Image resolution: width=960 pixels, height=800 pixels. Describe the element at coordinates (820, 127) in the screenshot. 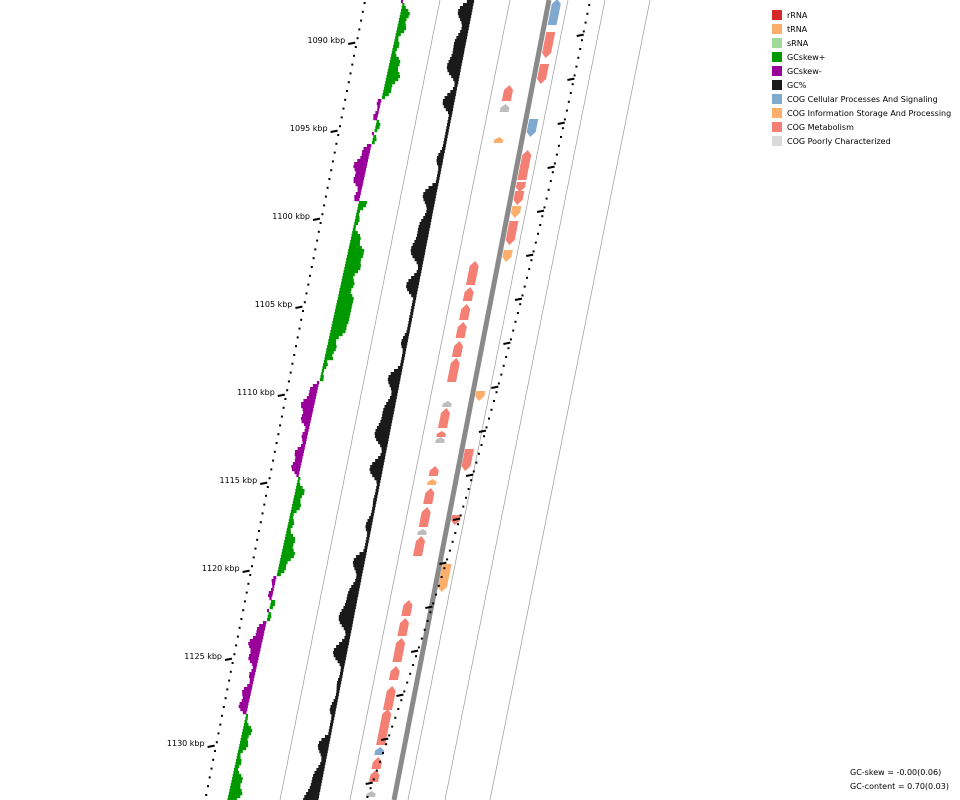

I see `legend-label: COG Metabolism` at that location.